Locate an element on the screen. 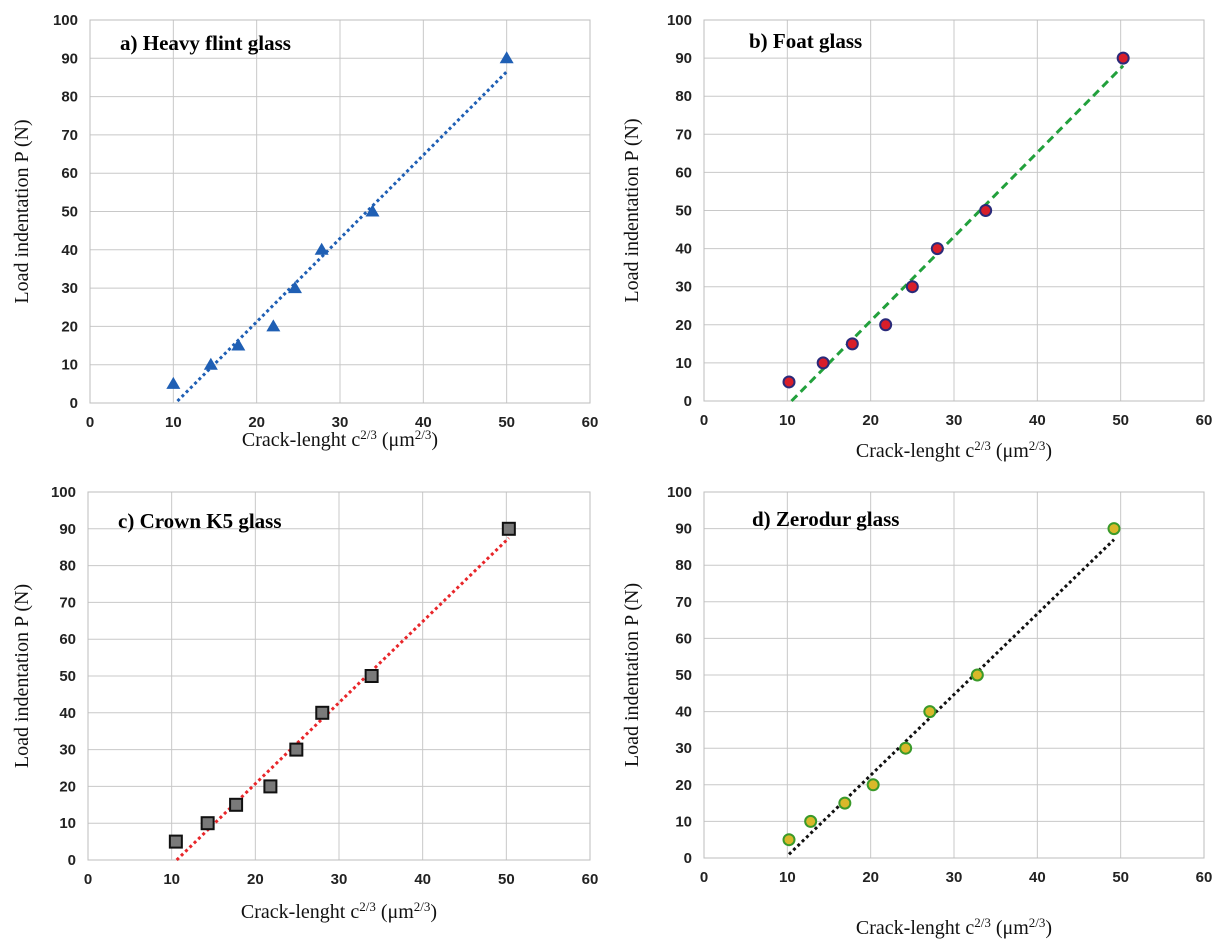 This screenshot has height=944, width=1223. chart-title: d) Zerodur glass is located at coordinates (825, 519).